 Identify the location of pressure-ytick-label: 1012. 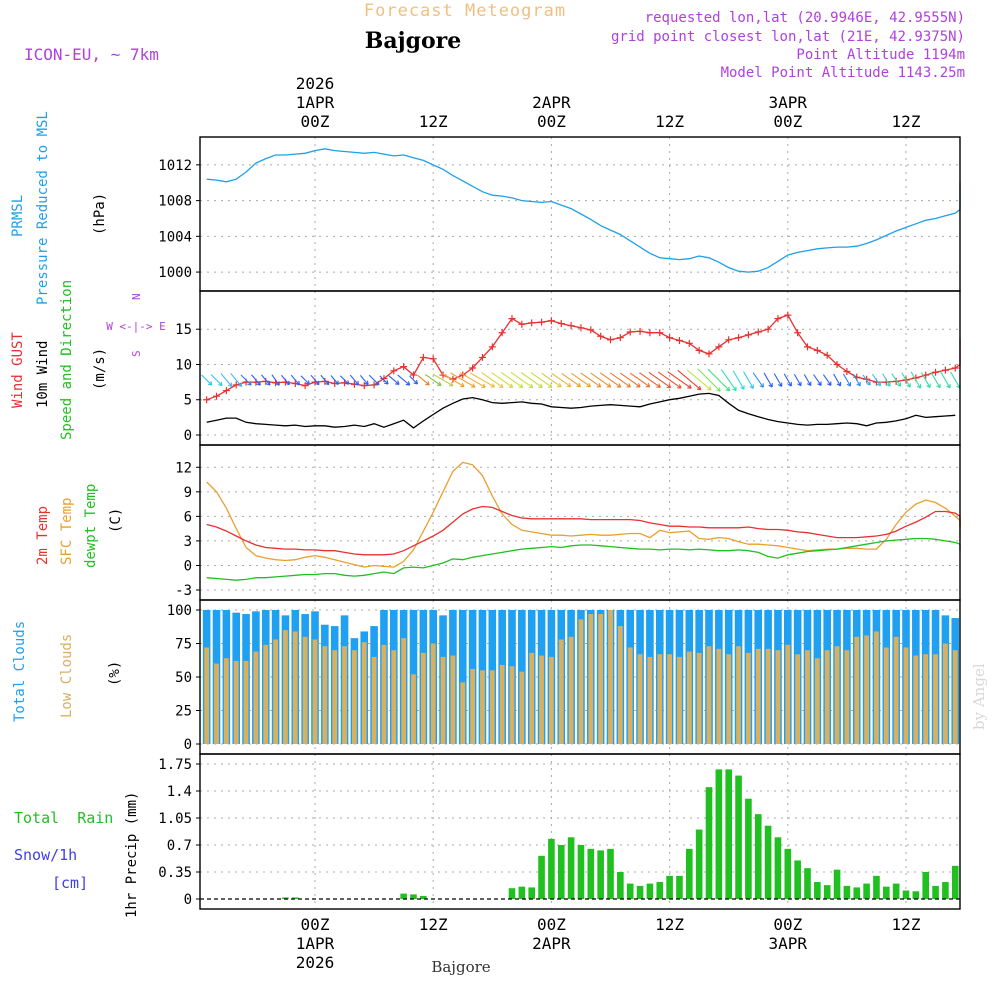
(175, 166).